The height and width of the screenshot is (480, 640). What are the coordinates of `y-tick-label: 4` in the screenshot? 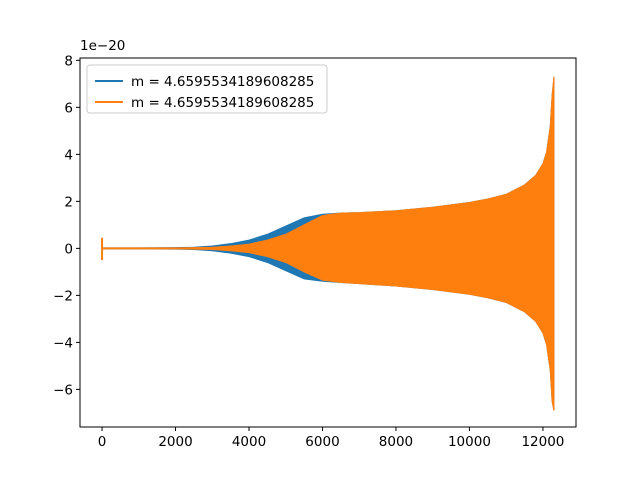 It's located at (68, 155).